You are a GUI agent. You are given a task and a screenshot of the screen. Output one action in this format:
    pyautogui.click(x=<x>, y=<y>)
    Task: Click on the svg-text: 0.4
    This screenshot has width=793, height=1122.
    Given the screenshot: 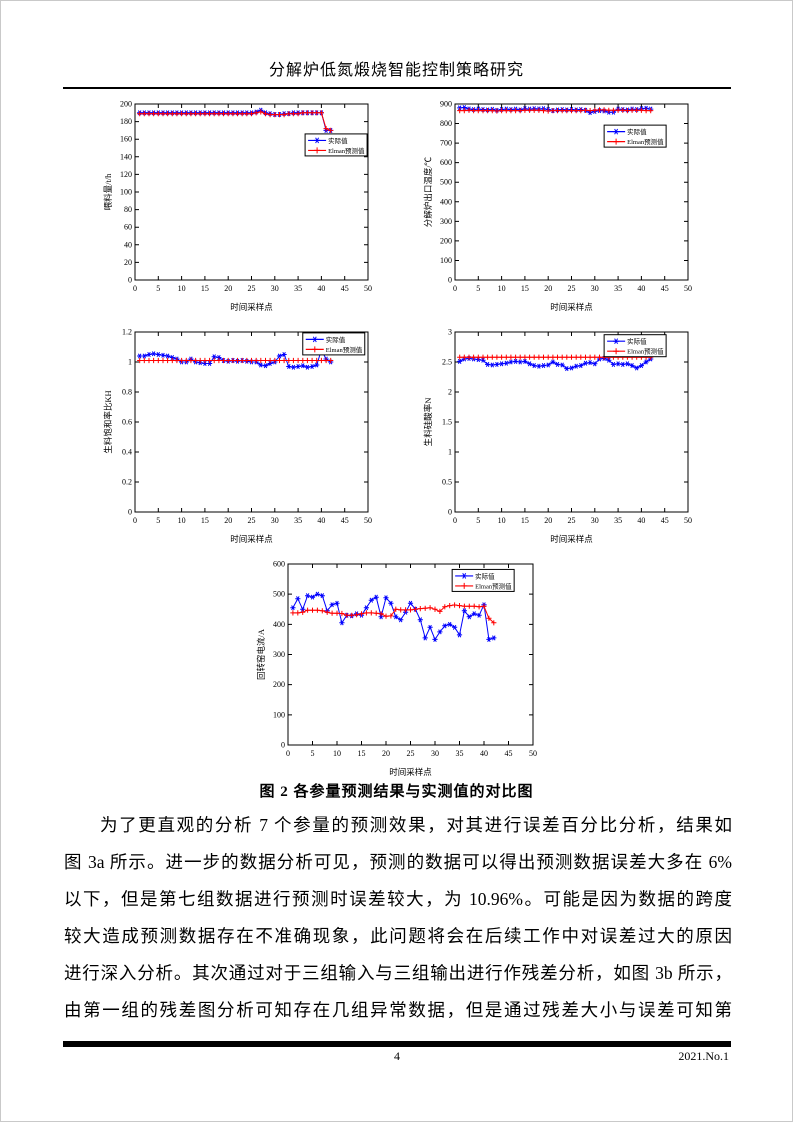 What is the action you would take?
    pyautogui.click(x=127, y=452)
    